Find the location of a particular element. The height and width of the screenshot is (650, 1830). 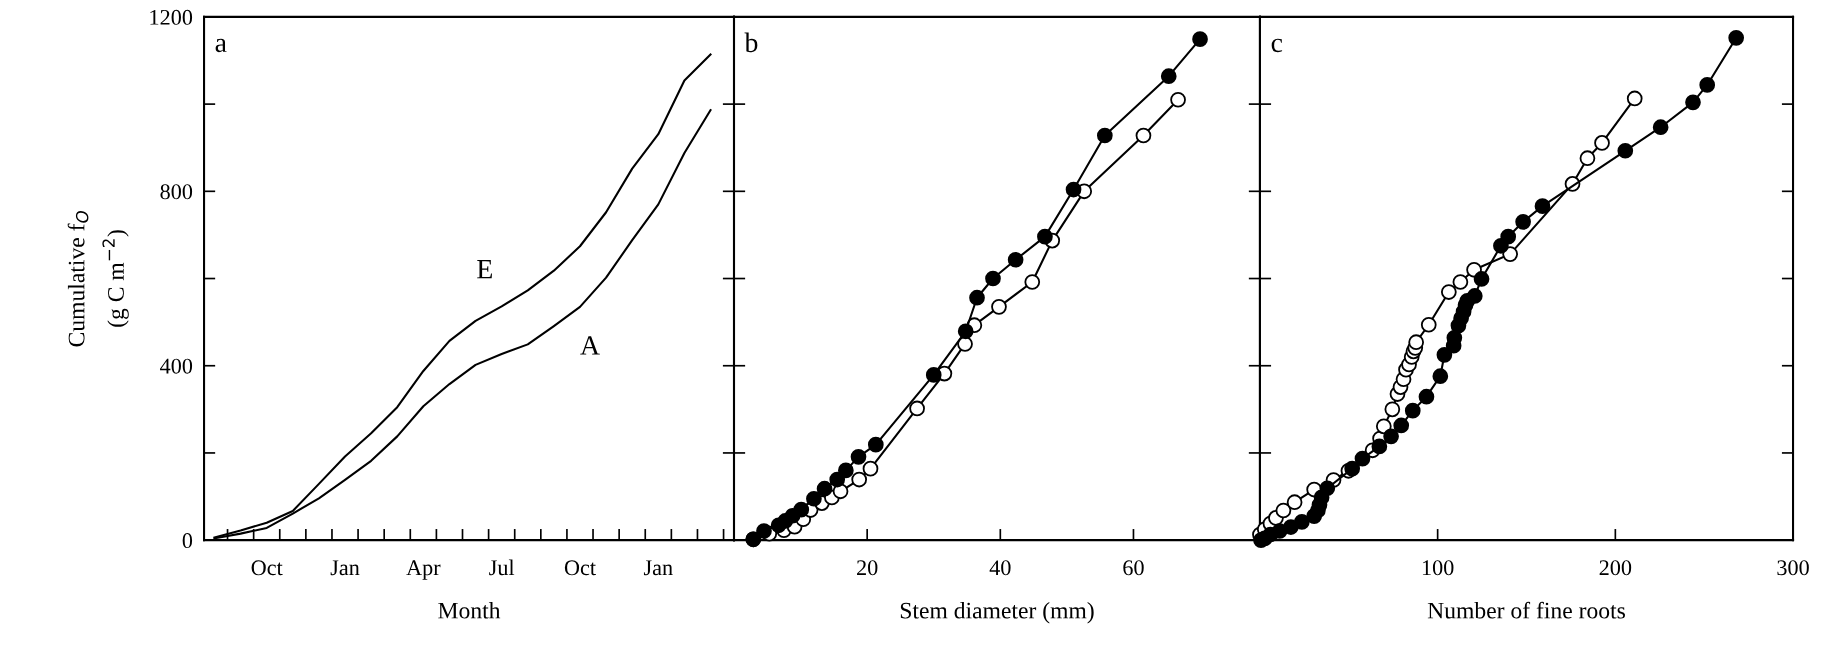

x-axis-title: Stem diameter (mm) is located at coordinates (997, 612).